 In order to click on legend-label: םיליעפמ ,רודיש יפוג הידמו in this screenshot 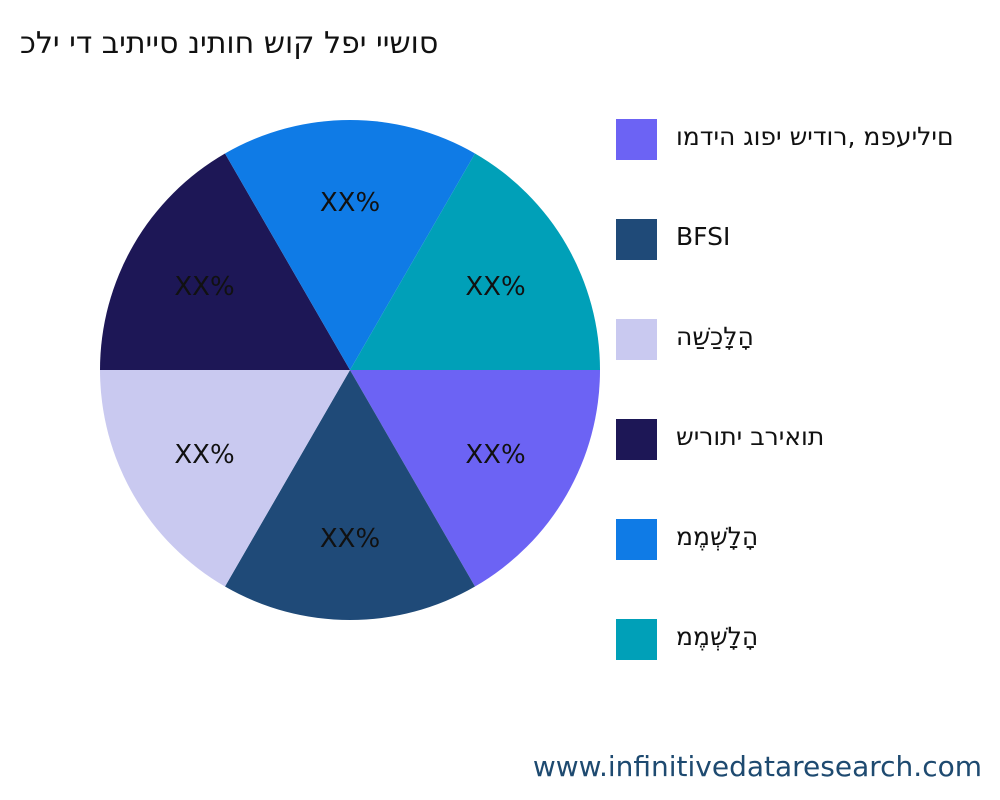, I will do `click(815, 136)`.